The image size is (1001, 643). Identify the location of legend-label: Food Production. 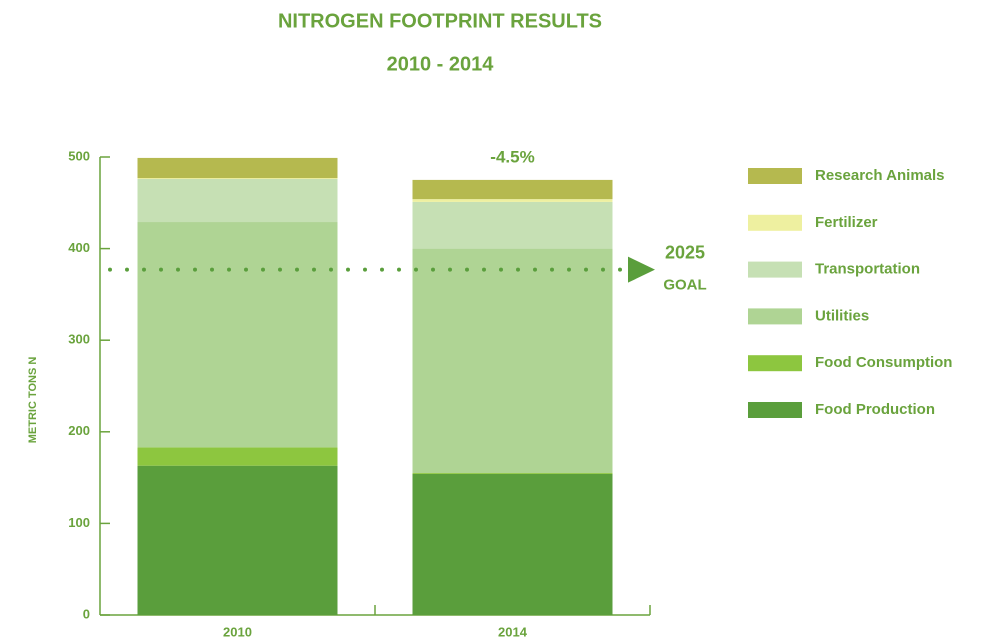
(875, 409).